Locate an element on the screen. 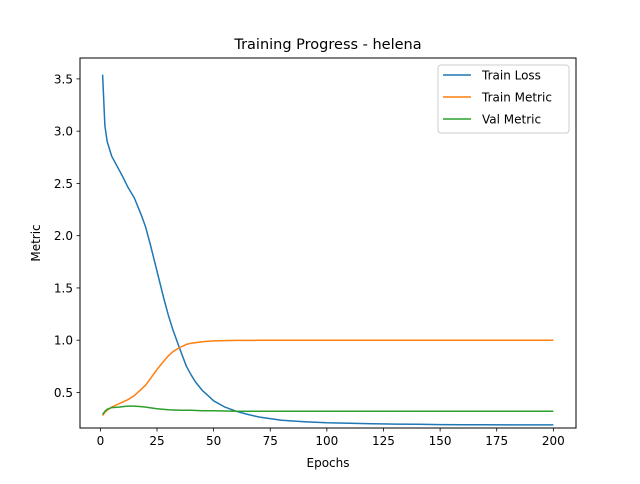 Image resolution: width=640 pixels, height=484 pixels. x-tick-label: 0 is located at coordinates (101, 441).